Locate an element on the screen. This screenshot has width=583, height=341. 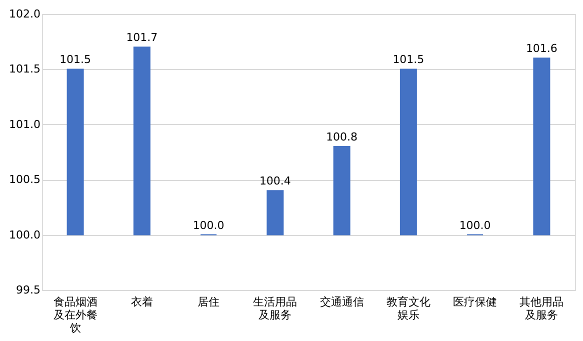
x-tick-label: 教育文化娱乐 is located at coordinates (408, 309).